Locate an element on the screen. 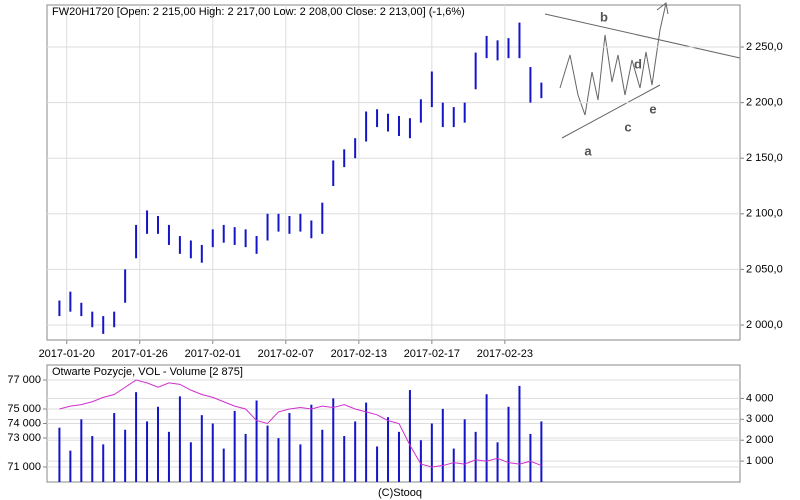 This screenshot has height=500, width=800. y-tick-label: 2 000 is located at coordinates (760, 440).